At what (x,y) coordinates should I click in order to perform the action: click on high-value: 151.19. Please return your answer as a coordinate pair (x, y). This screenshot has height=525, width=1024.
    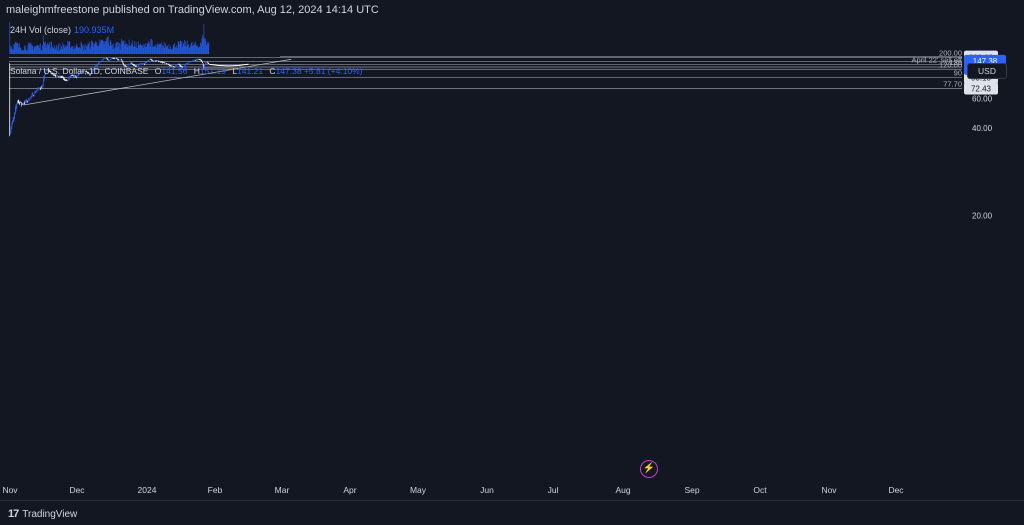
    Looking at the image, I should click on (212, 71).